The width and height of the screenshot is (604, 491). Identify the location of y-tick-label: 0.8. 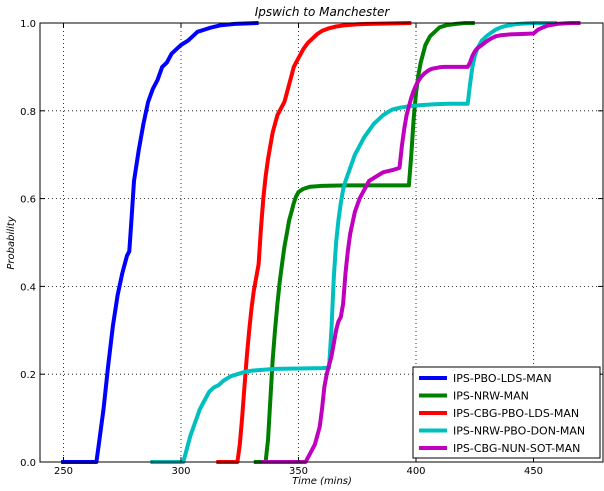
(28, 112).